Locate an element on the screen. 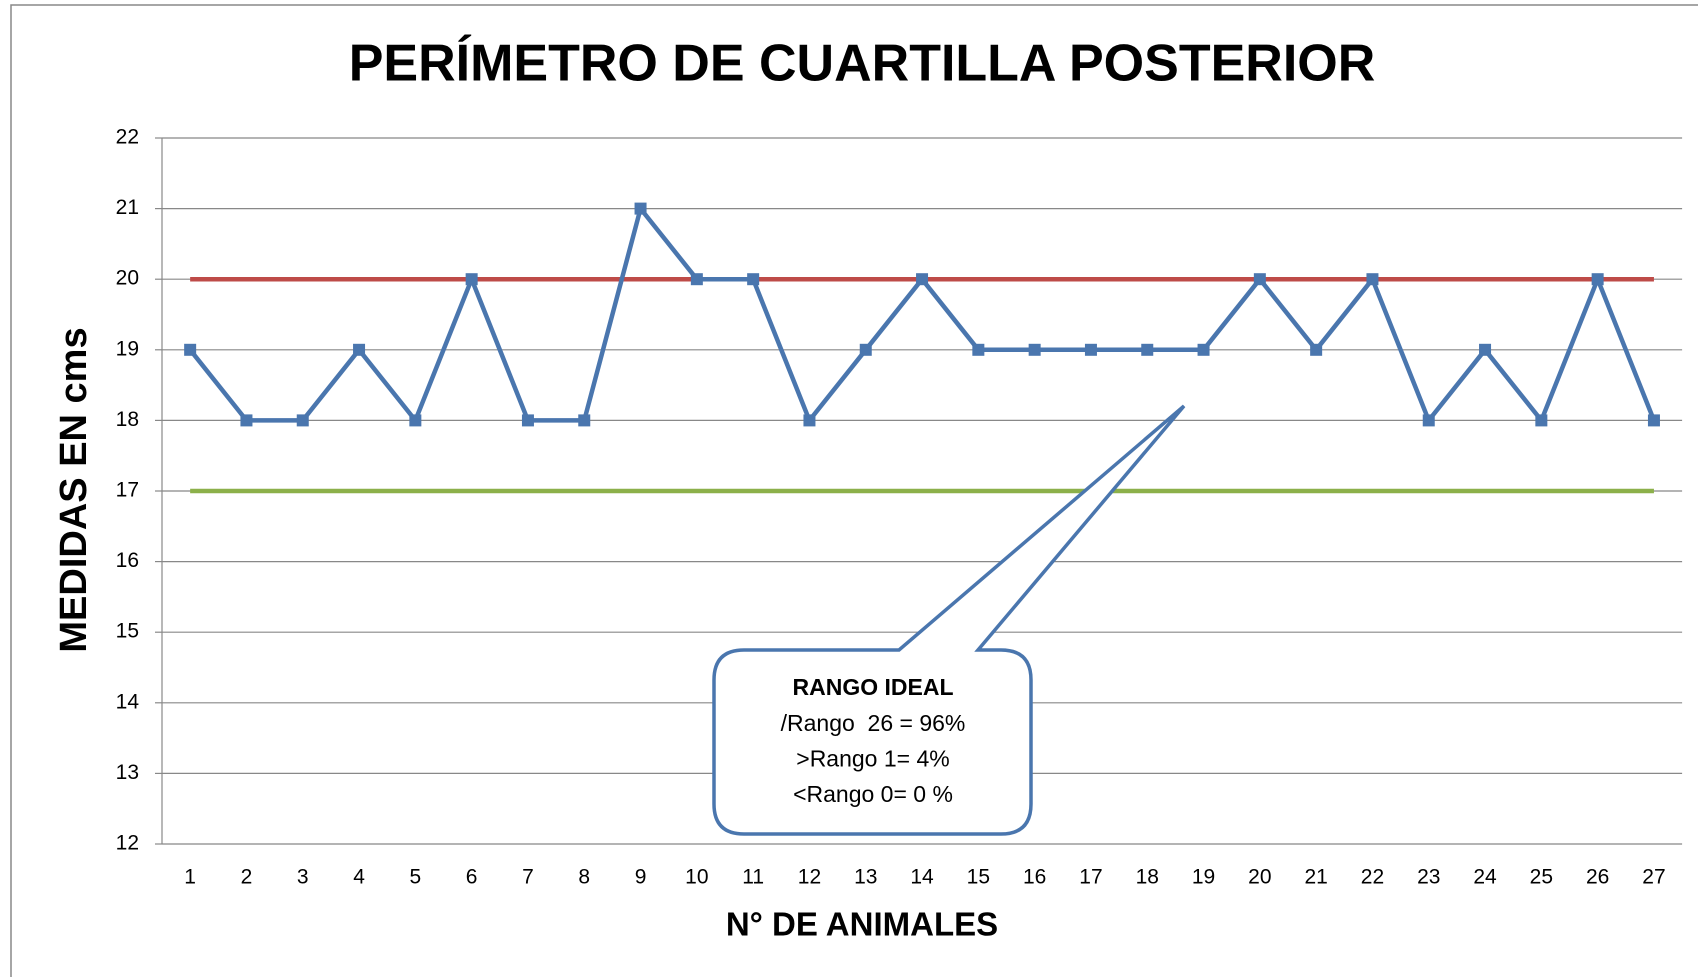  x-tick-label: 16 is located at coordinates (1034, 877).